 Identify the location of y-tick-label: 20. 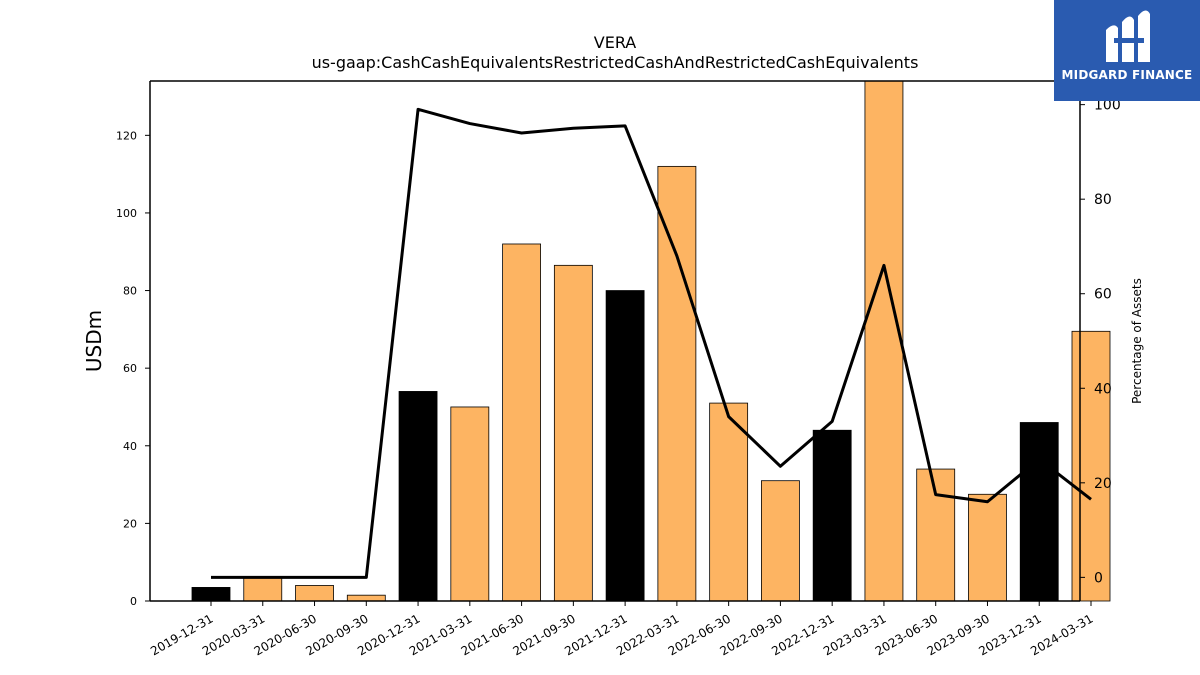
(130, 523).